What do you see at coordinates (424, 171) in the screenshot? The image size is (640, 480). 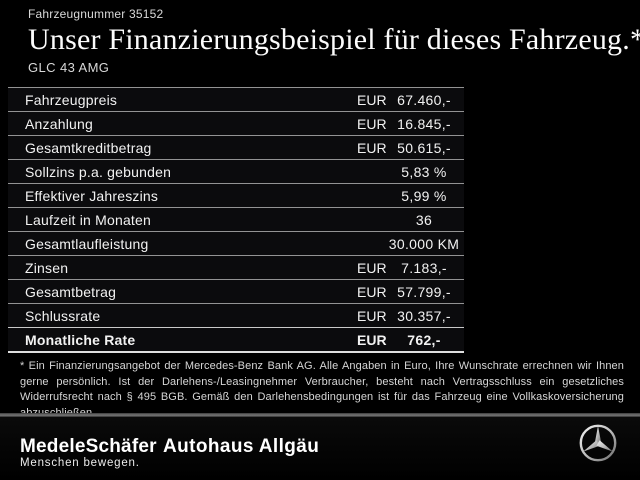 I see `row-value: 5,83 %` at bounding box center [424, 171].